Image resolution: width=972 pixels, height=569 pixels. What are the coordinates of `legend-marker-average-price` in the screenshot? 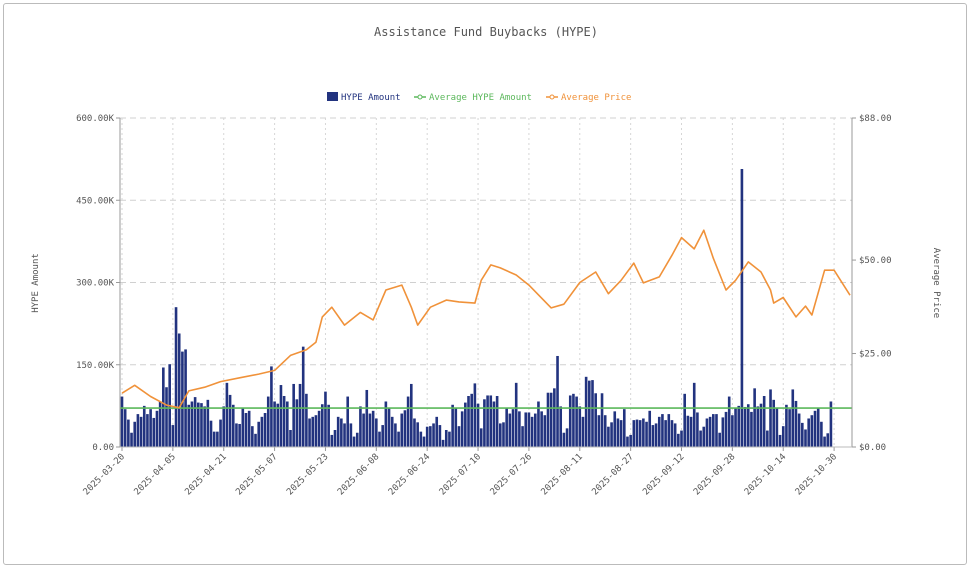 It's located at (552, 97).